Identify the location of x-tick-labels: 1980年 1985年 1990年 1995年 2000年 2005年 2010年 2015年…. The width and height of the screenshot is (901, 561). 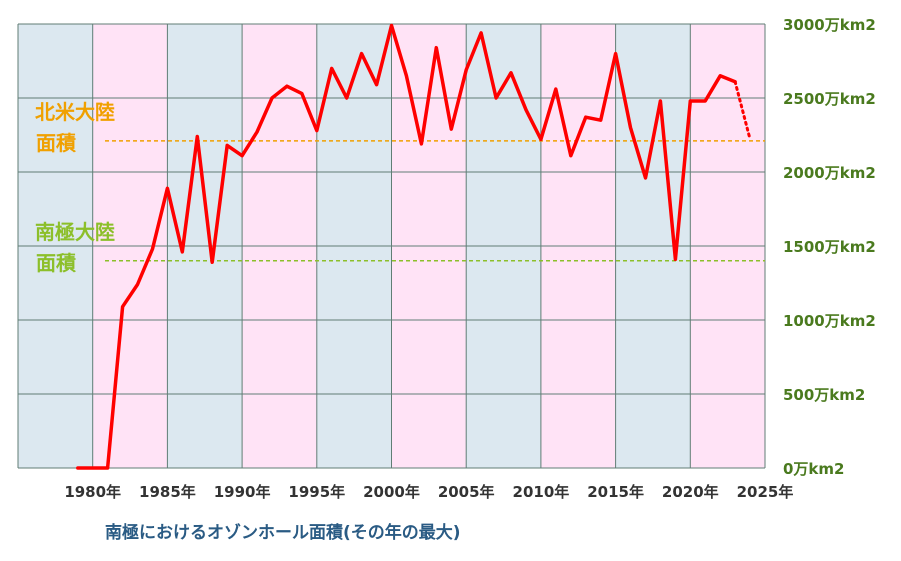
(428, 492).